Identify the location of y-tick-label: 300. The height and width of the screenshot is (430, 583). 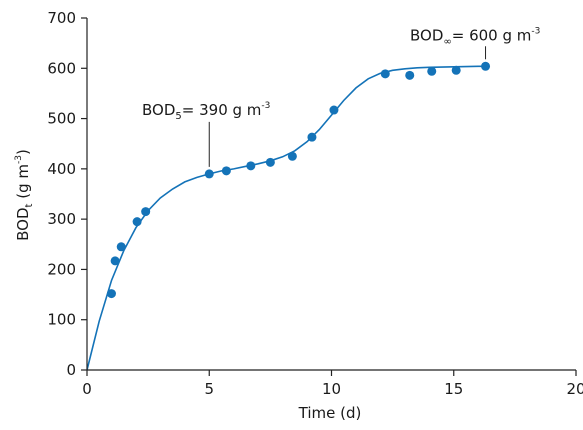
(61, 219).